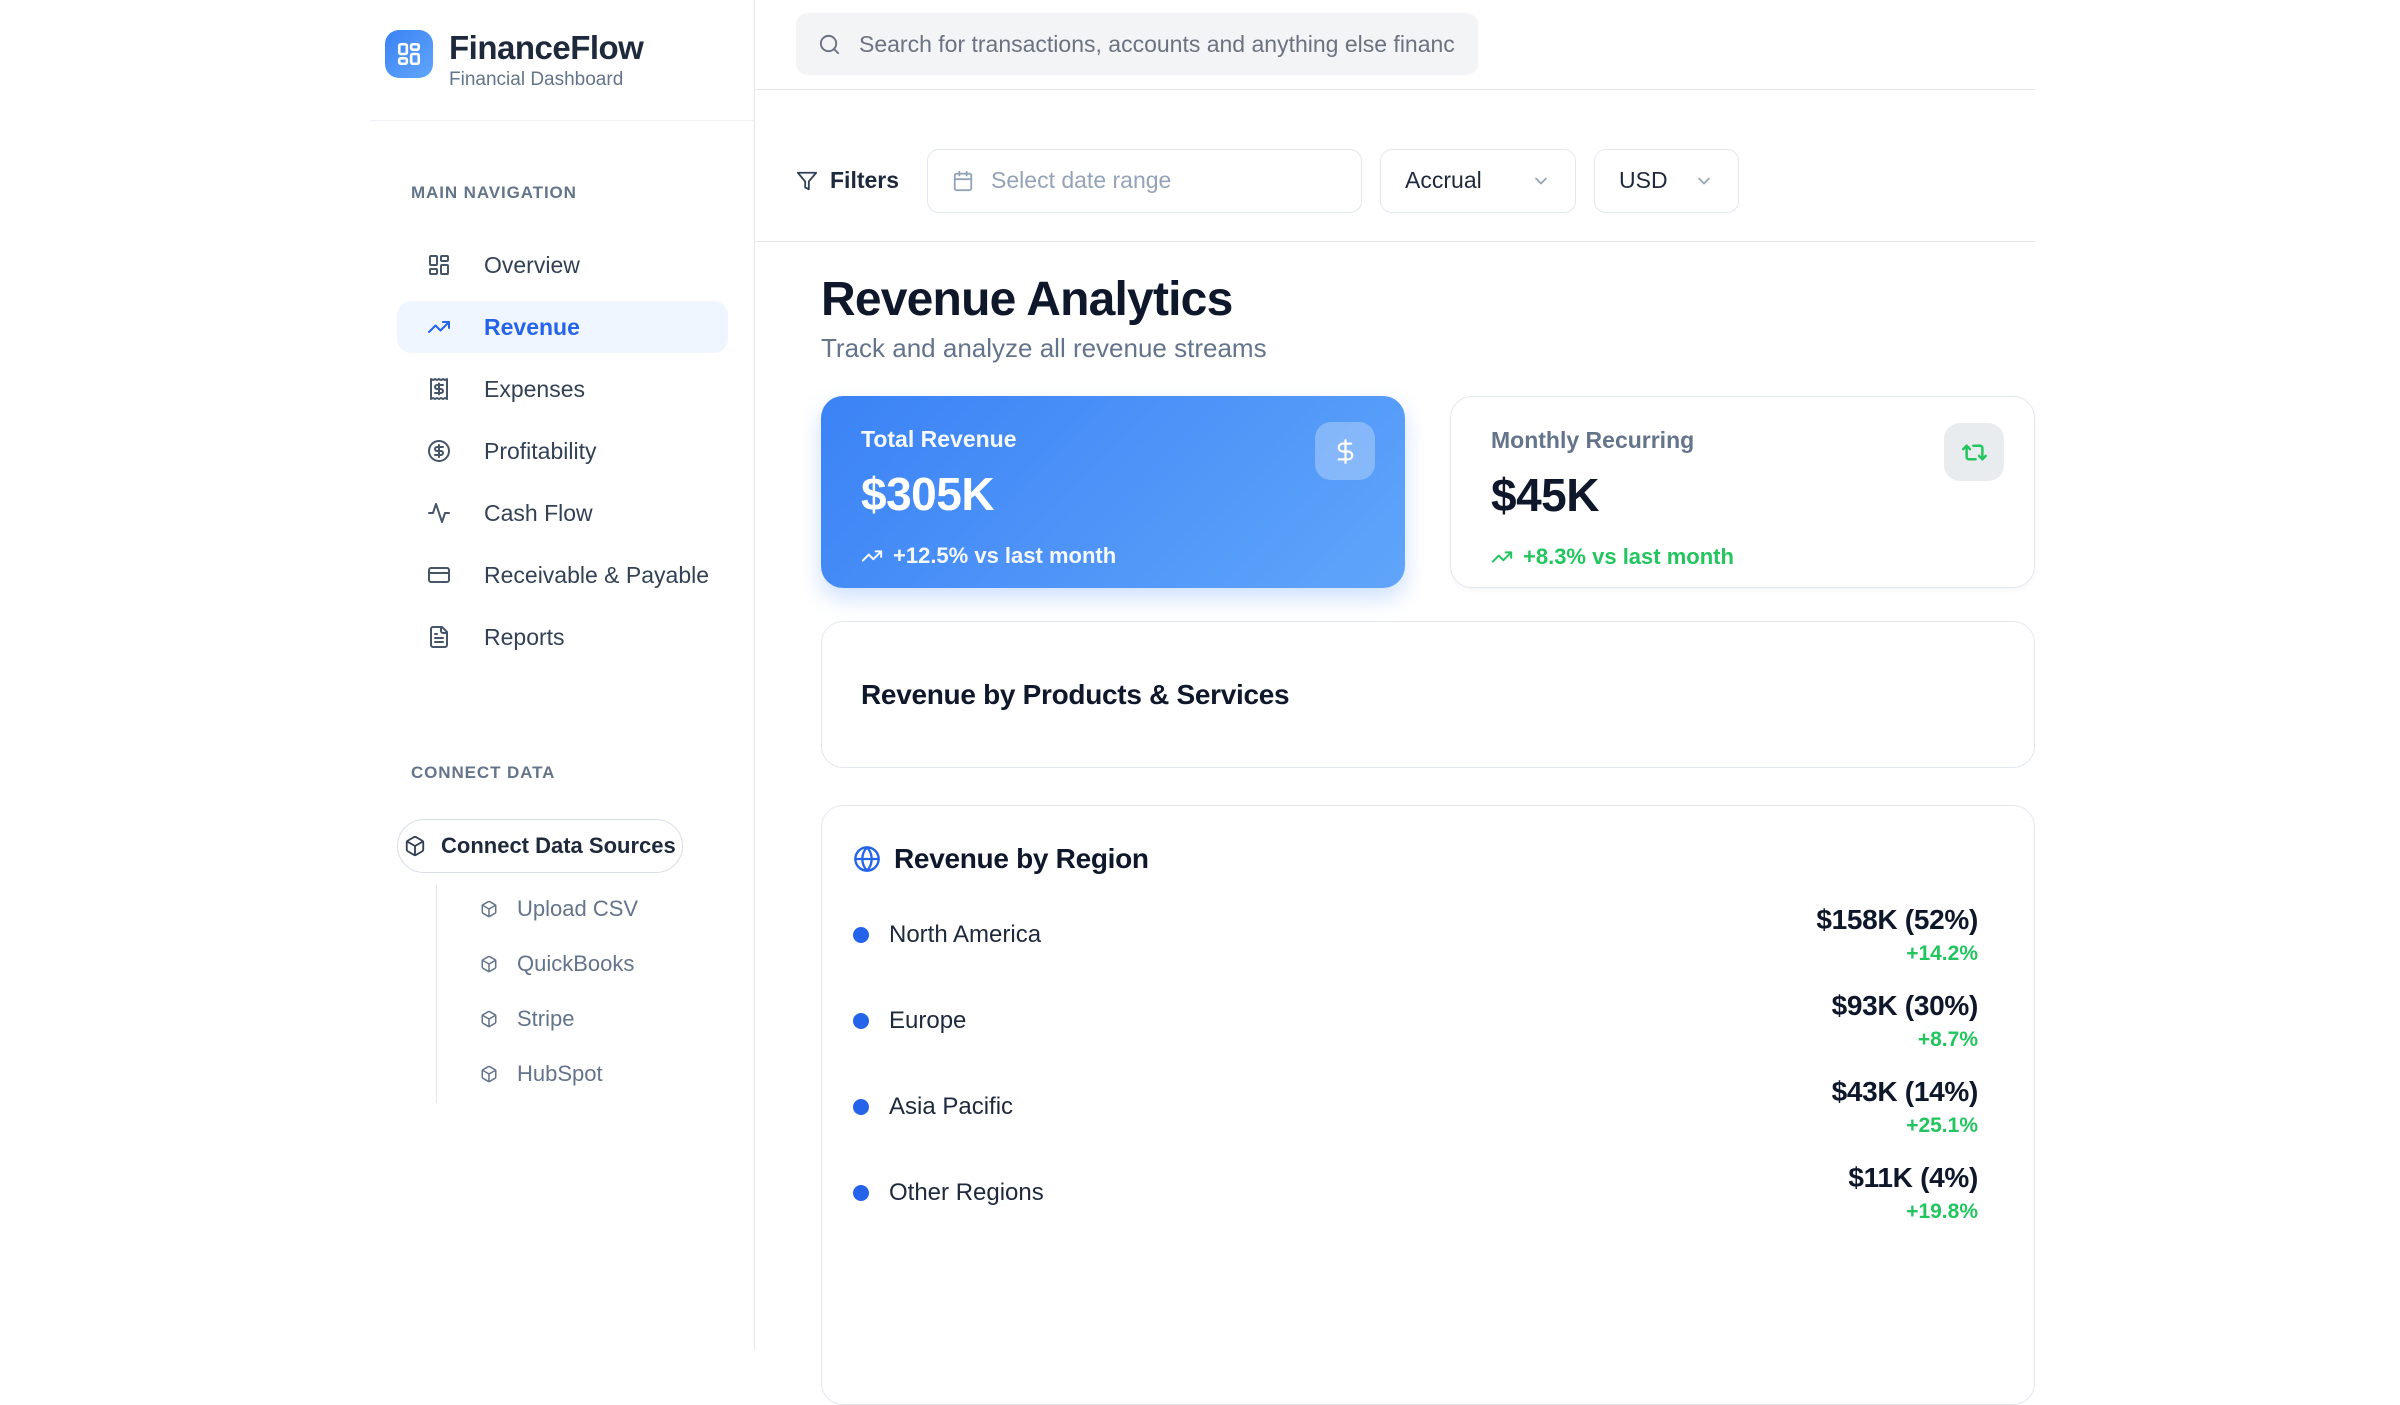 The image size is (2400, 1405). I want to click on region-change: +19.8%, so click(1942, 1211).